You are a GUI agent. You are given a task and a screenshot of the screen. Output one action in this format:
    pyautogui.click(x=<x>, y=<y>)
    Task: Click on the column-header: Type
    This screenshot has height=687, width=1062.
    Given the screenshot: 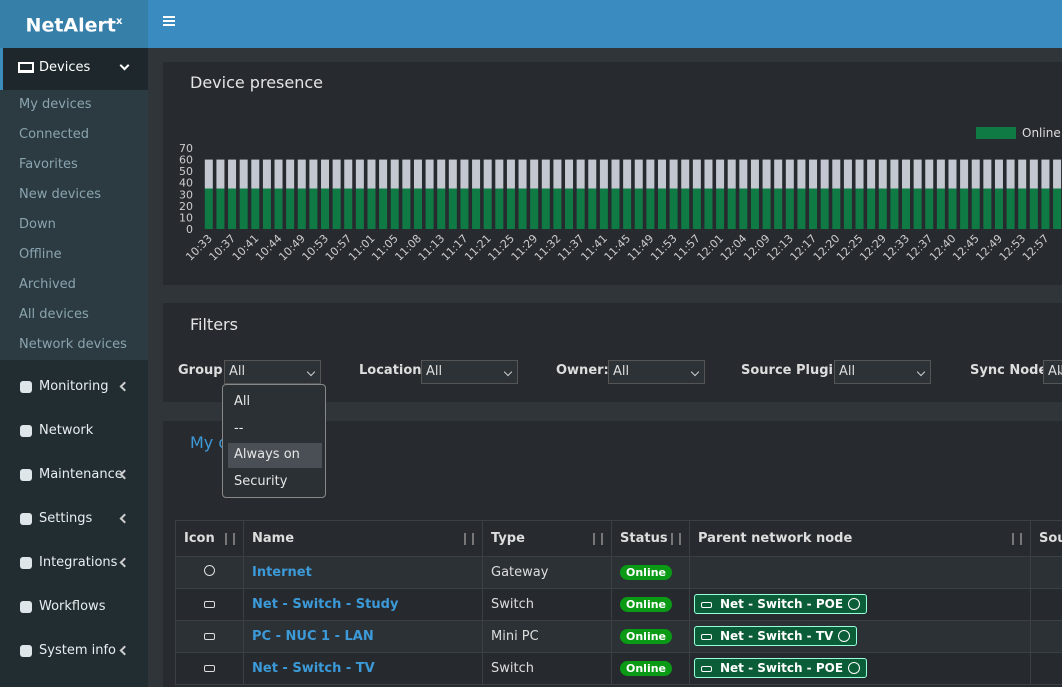 What is the action you would take?
    pyautogui.click(x=547, y=538)
    